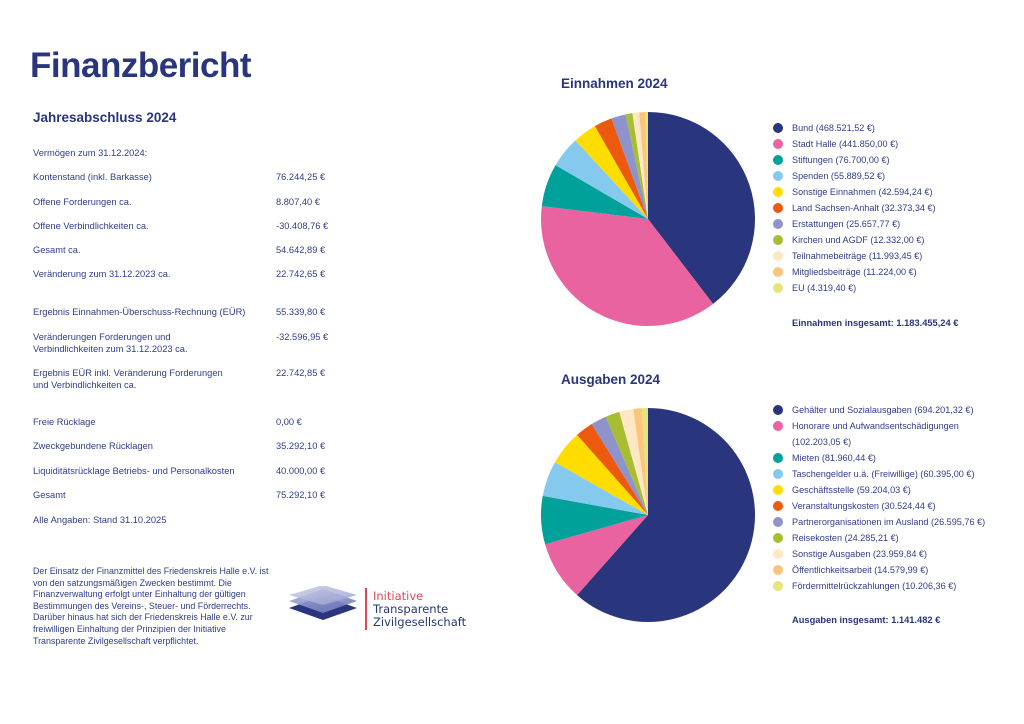 The image size is (1024, 724). Describe the element at coordinates (854, 224) in the screenshot. I see `legend-item-erstattungen: Erstattungen (25.657,77 €)` at that location.